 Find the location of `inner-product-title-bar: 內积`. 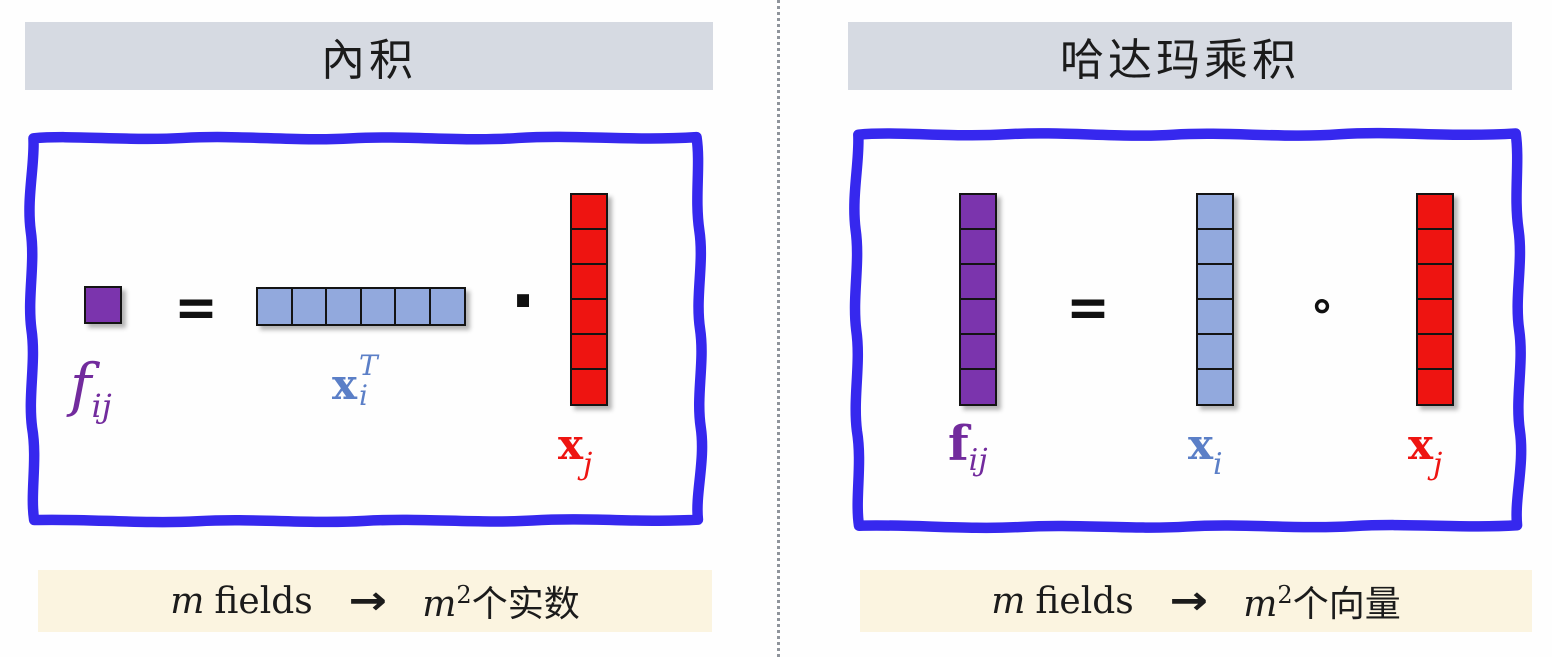

inner-product-title-bar: 內积 is located at coordinates (369, 56).